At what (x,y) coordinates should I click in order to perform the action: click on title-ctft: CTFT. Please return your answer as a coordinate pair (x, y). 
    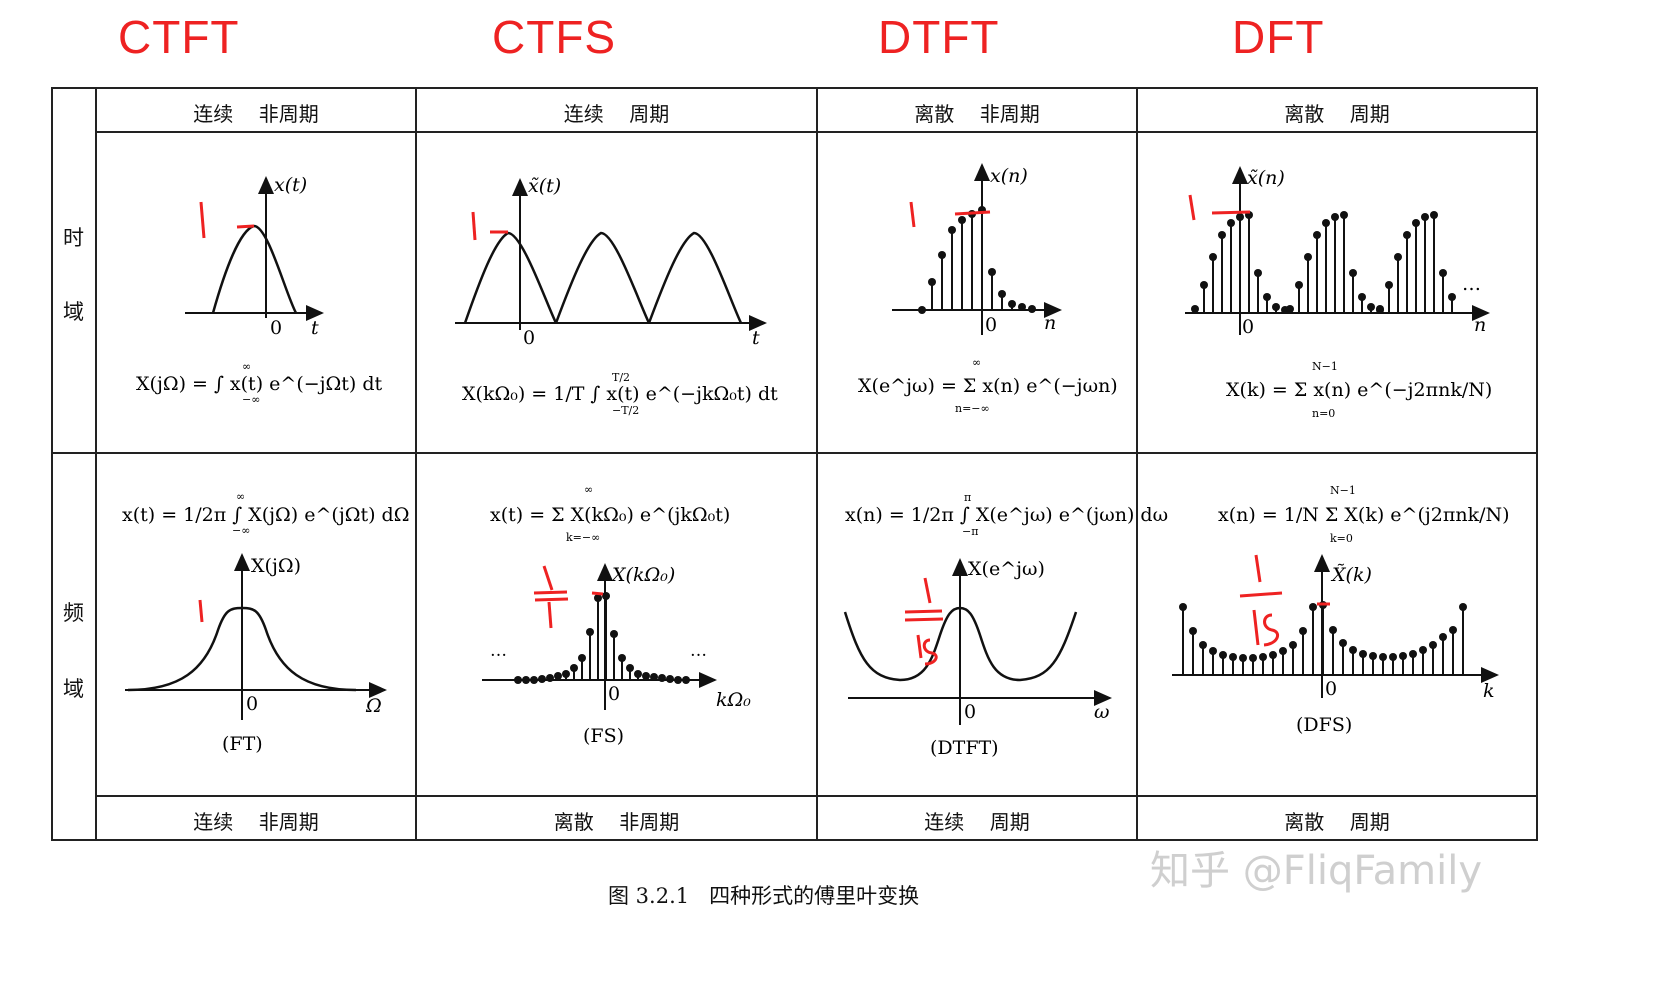
    Looking at the image, I should click on (179, 37).